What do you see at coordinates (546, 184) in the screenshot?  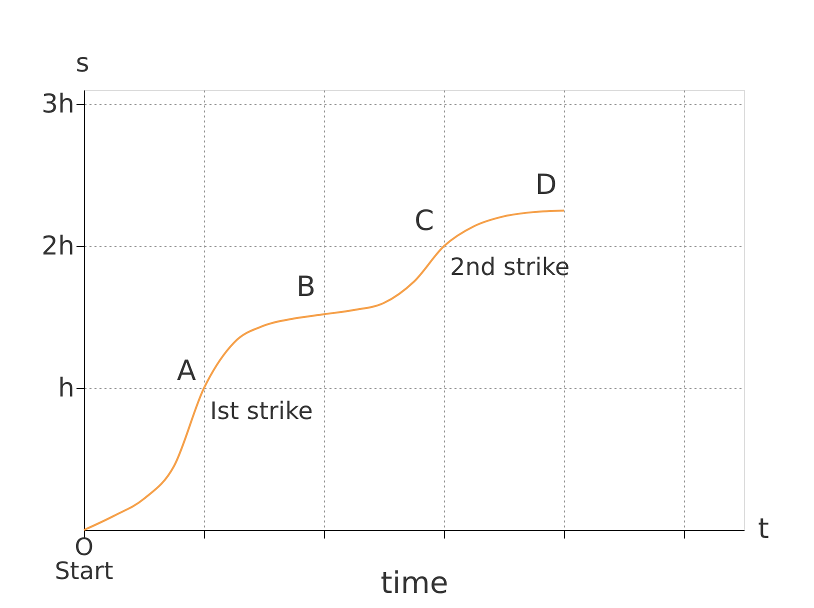 I see `annotation: D` at bounding box center [546, 184].